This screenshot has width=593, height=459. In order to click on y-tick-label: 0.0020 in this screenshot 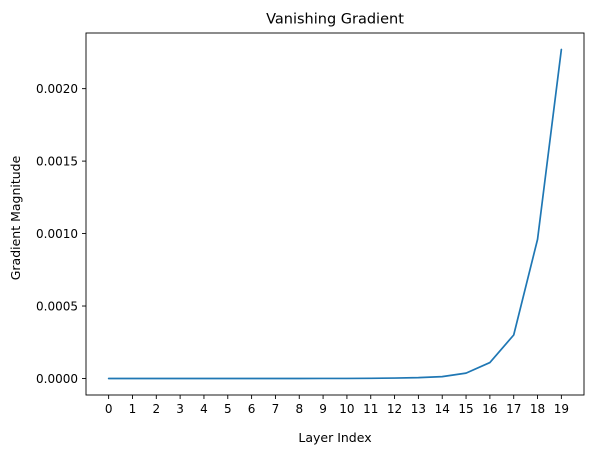, I will do `click(57, 89)`.